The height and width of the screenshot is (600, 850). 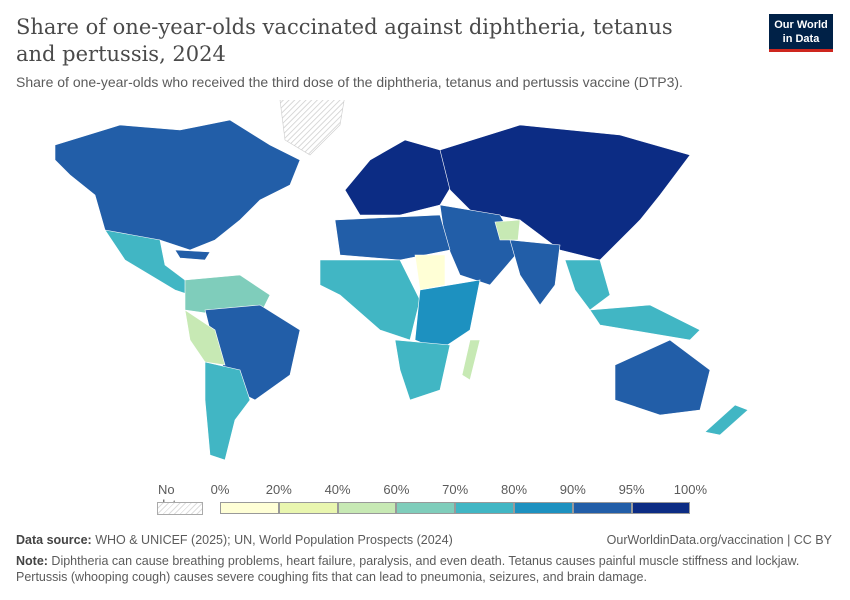 What do you see at coordinates (337, 489) in the screenshot?
I see `legend-tick: 40%` at bounding box center [337, 489].